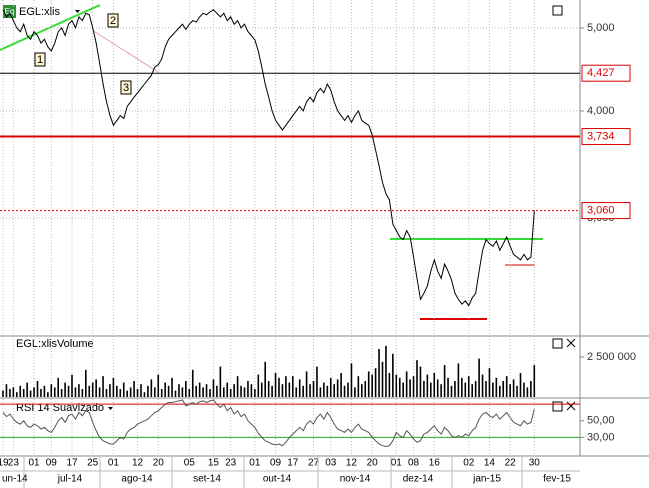 The image size is (649, 488). I want to click on x-tick-label: 17, so click(72, 463).